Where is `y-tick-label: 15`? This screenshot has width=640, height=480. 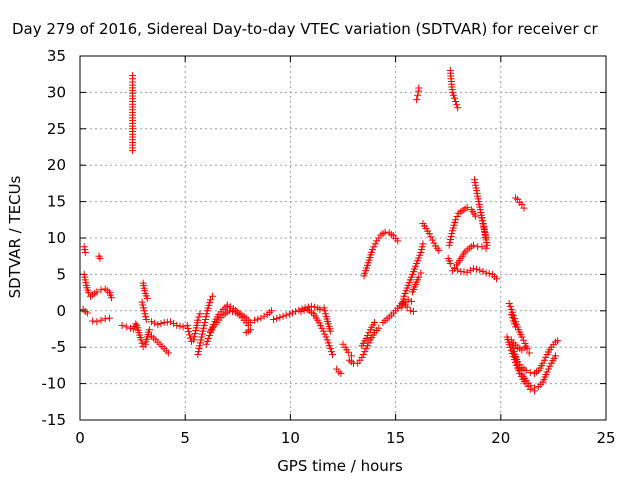 y-tick-label: 15 is located at coordinates (56, 202).